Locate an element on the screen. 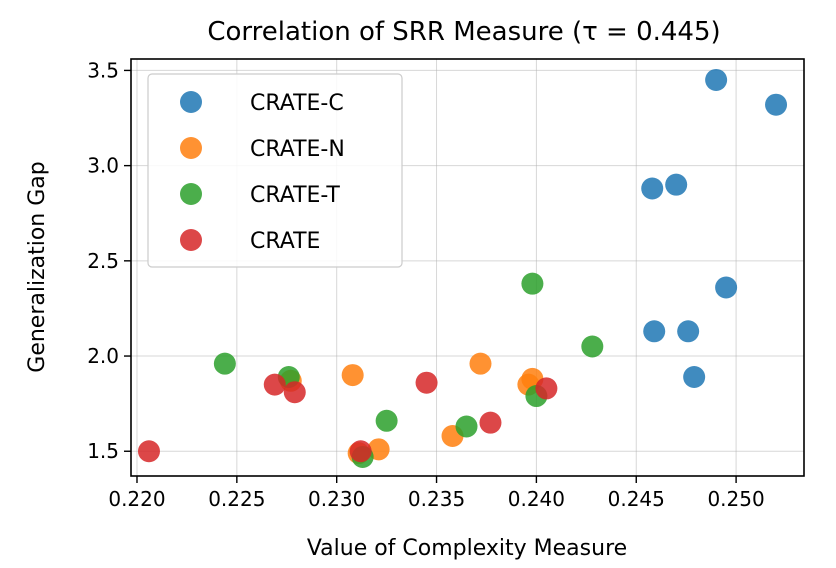 This screenshot has height=568, width=836. y-tick-label: 3.5 is located at coordinates (103, 70).